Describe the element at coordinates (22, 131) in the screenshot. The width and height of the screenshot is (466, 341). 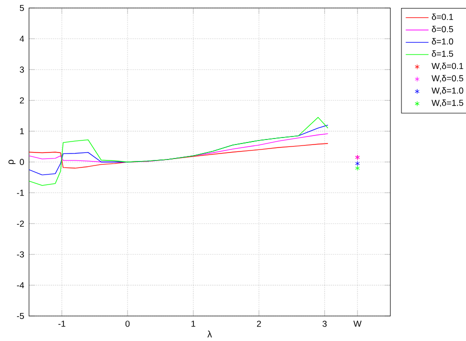
I see `y-tick-label: 1` at that location.